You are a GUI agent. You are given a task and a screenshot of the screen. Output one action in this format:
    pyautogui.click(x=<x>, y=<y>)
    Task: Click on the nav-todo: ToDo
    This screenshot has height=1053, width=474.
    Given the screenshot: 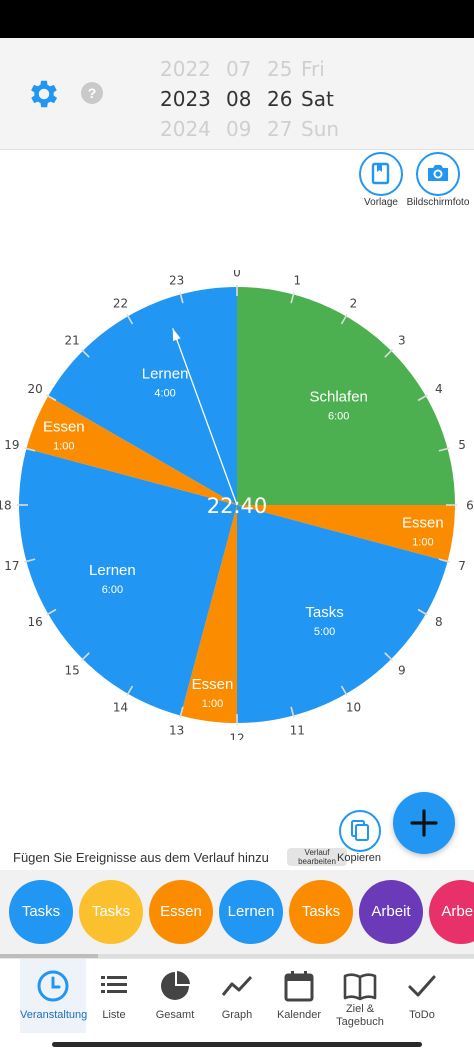 What is the action you would take?
    pyautogui.click(x=422, y=999)
    